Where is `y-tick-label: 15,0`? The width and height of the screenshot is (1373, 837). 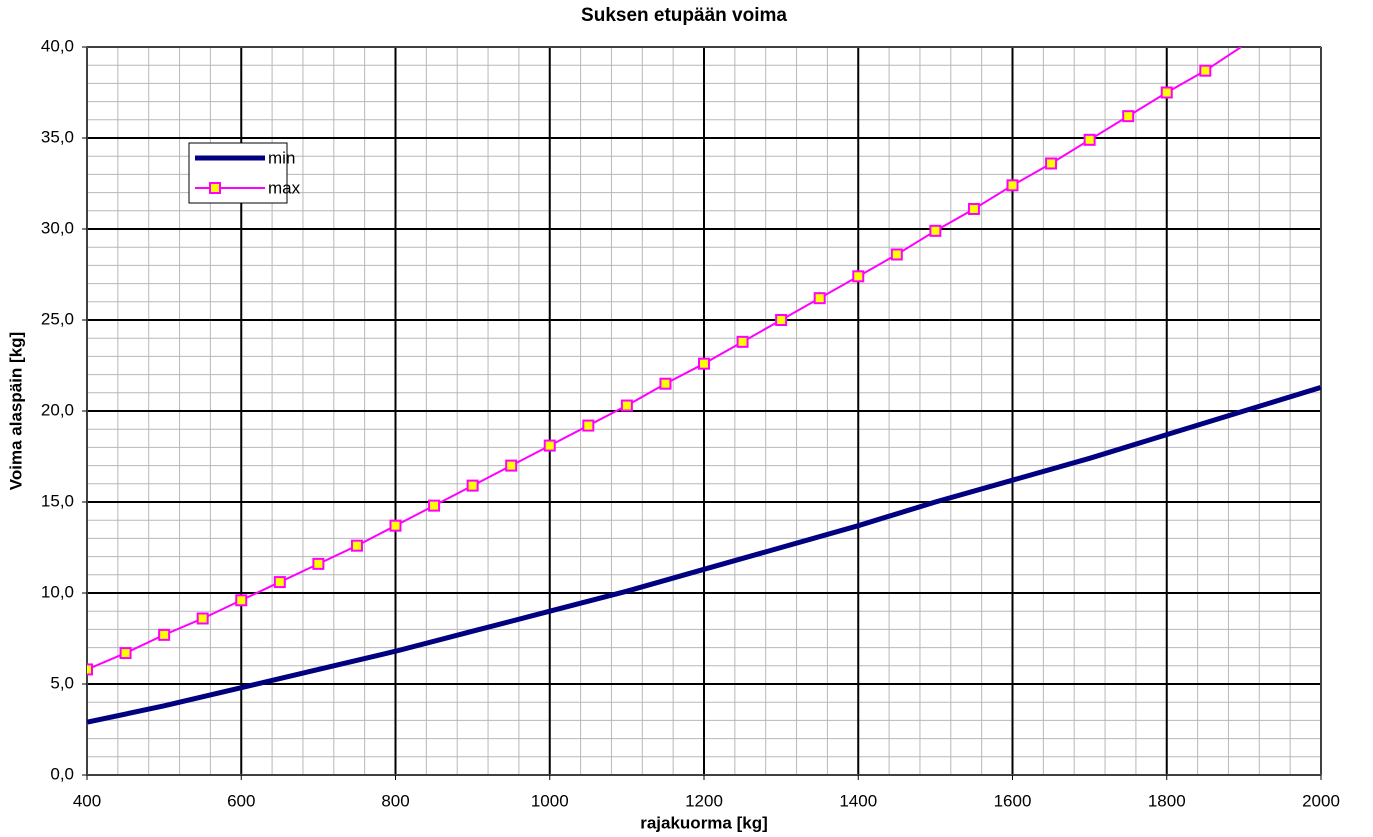
y-tick-label: 15,0 is located at coordinates (57, 500).